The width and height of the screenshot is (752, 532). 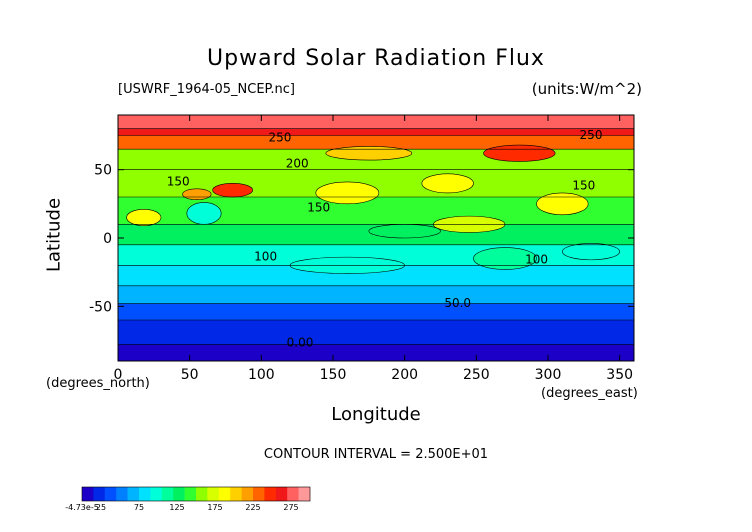 I want to click on contour-label-1: 250, so click(x=591, y=135).